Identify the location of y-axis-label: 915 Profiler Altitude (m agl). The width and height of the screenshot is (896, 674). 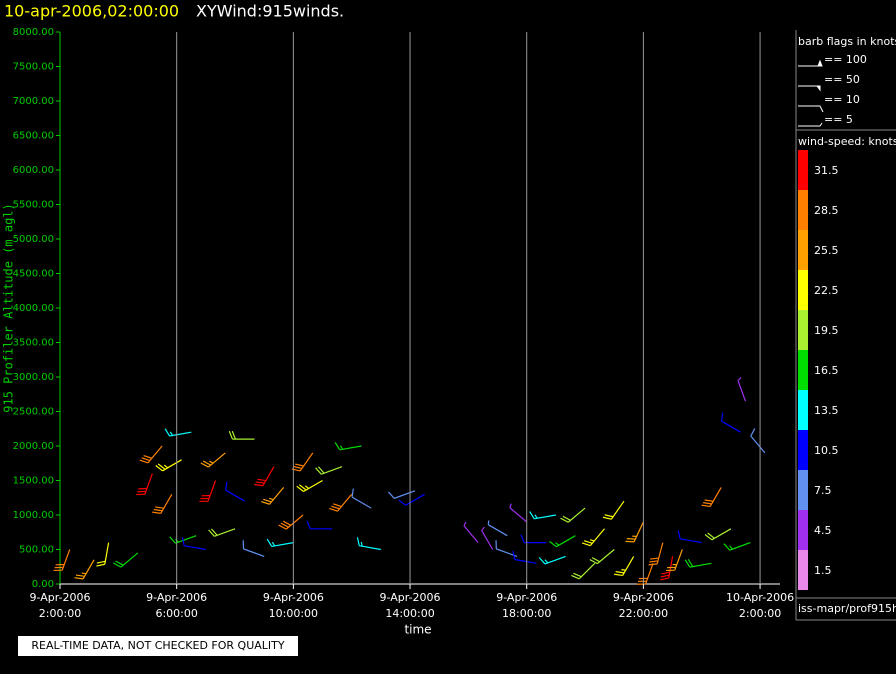
(9, 308).